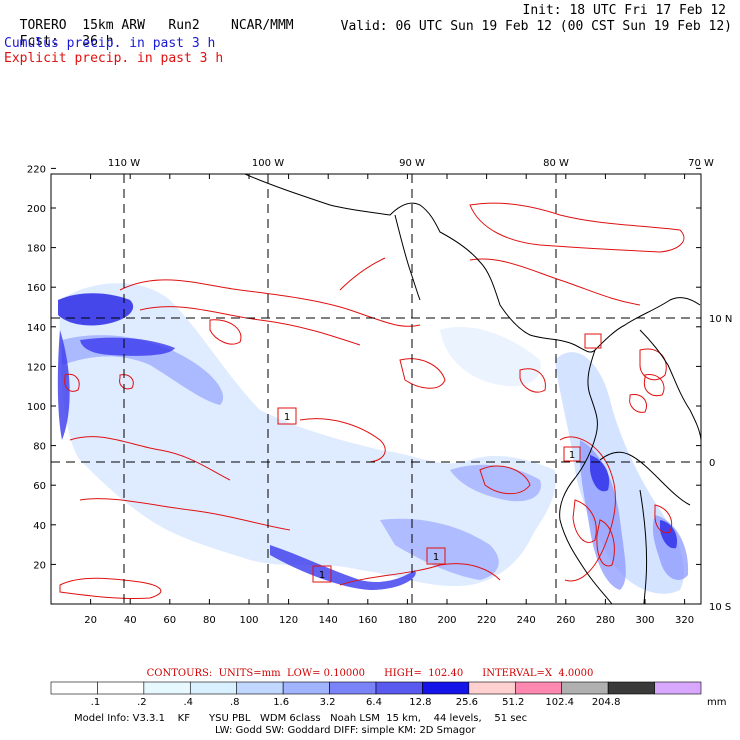  I want to click on forecast-hours: 36 h, so click(98, 41).